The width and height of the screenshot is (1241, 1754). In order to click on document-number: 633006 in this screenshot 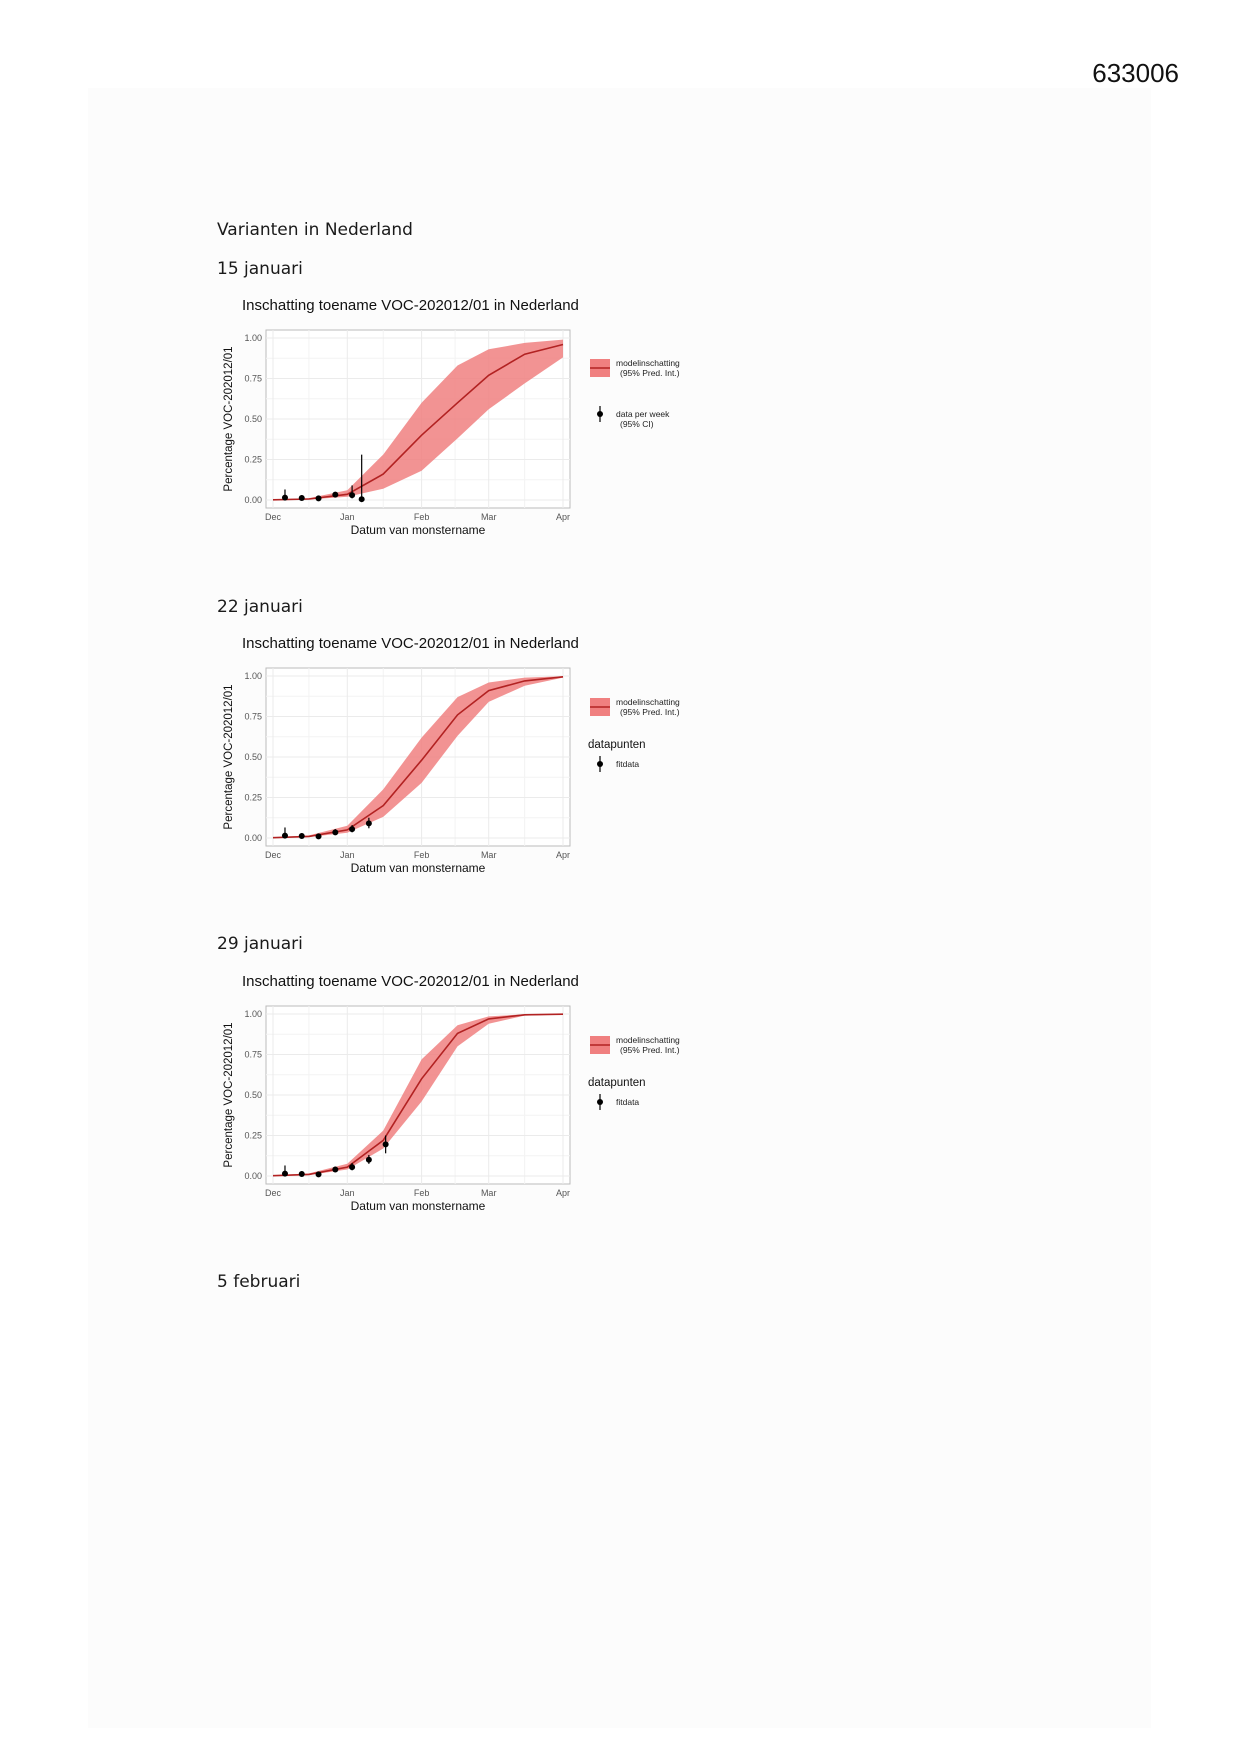, I will do `click(1135, 73)`.